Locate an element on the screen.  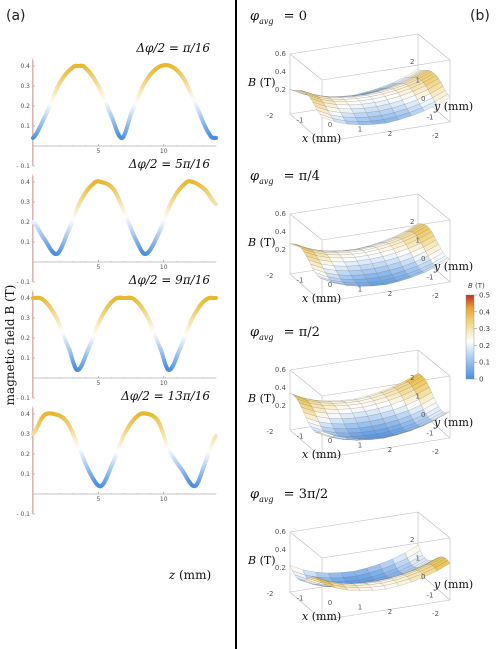
curve-annotation: Δφ/2 = 5π/16 is located at coordinates (169, 164).